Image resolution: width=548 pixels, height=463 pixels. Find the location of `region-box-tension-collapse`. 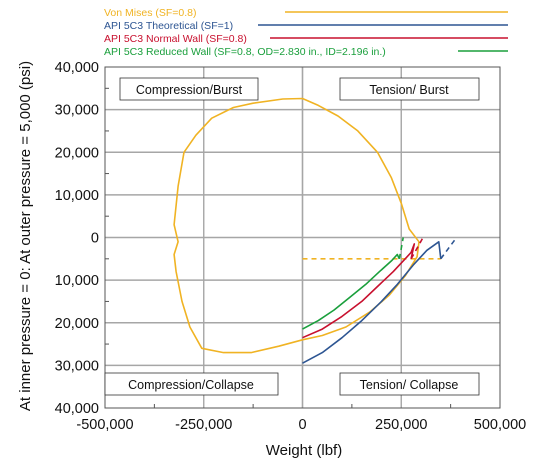

region-box-tension-collapse is located at coordinates (409, 384).